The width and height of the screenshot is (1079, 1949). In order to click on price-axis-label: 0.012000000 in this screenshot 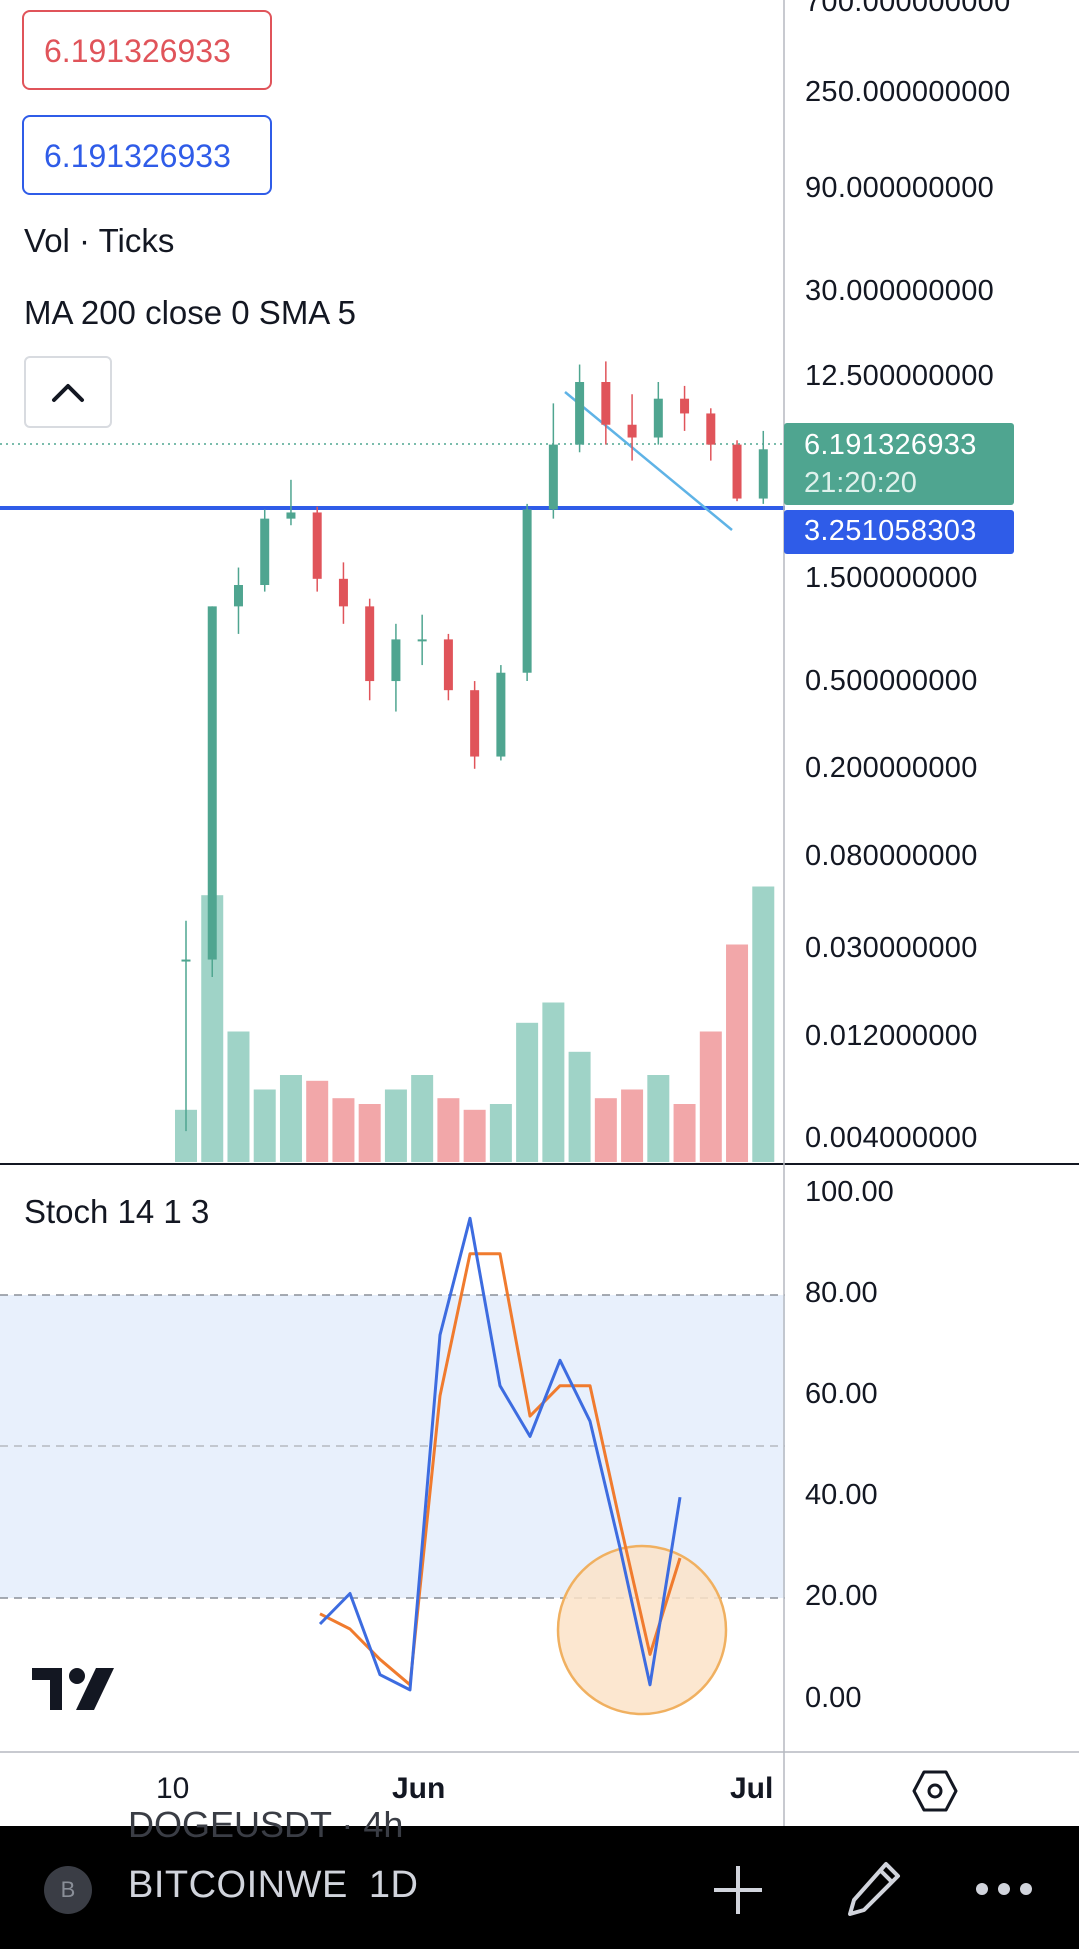, I will do `click(891, 1036)`.